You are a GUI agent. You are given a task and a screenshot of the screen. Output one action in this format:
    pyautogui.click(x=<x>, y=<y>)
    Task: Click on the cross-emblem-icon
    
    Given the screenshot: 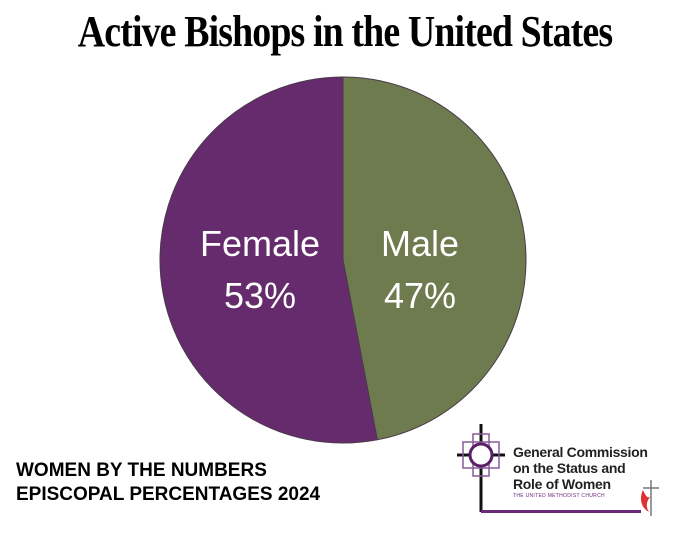 What is the action you would take?
    pyautogui.click(x=481, y=468)
    